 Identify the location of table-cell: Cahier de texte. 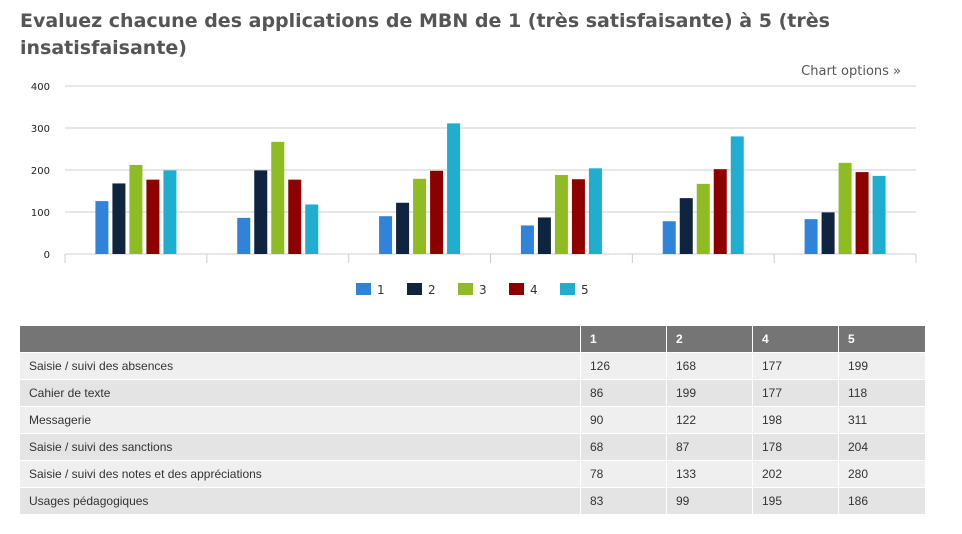
(300, 393).